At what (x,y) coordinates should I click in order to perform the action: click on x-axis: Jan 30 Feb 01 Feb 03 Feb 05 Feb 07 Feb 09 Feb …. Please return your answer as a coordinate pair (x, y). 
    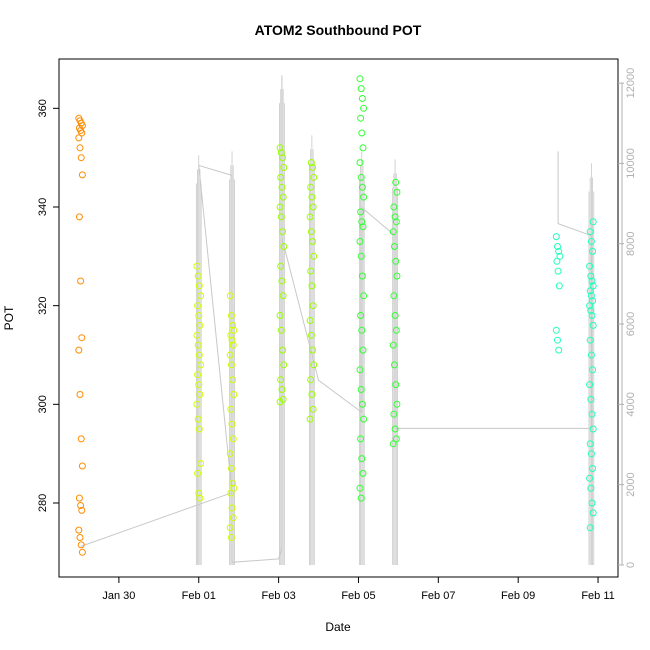
    Looking at the image, I should click on (358, 589).